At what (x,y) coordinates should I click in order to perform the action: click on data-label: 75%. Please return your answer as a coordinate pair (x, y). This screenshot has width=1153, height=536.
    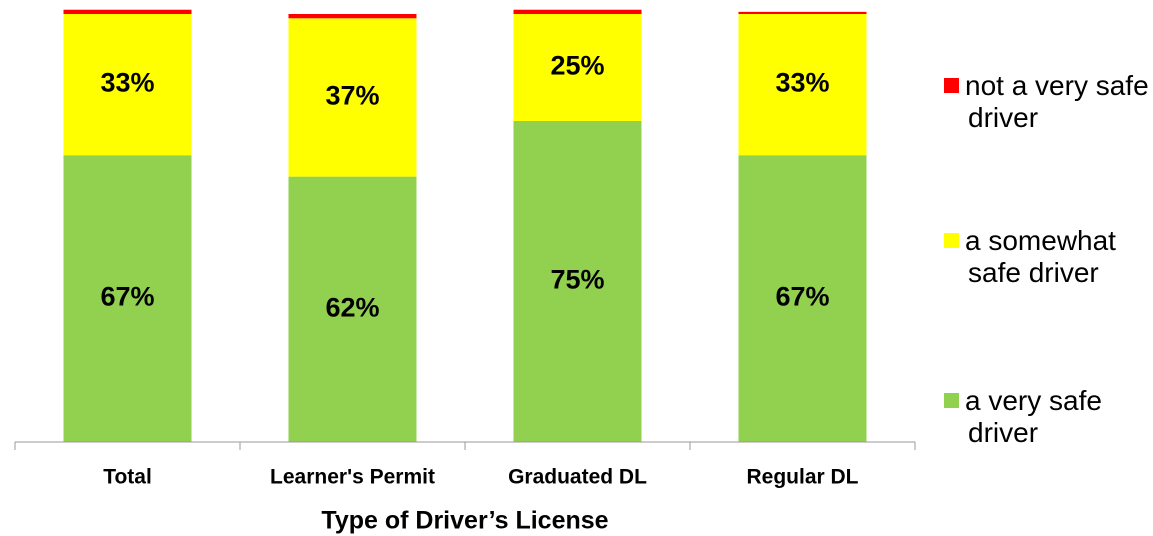
    Looking at the image, I should click on (577, 280).